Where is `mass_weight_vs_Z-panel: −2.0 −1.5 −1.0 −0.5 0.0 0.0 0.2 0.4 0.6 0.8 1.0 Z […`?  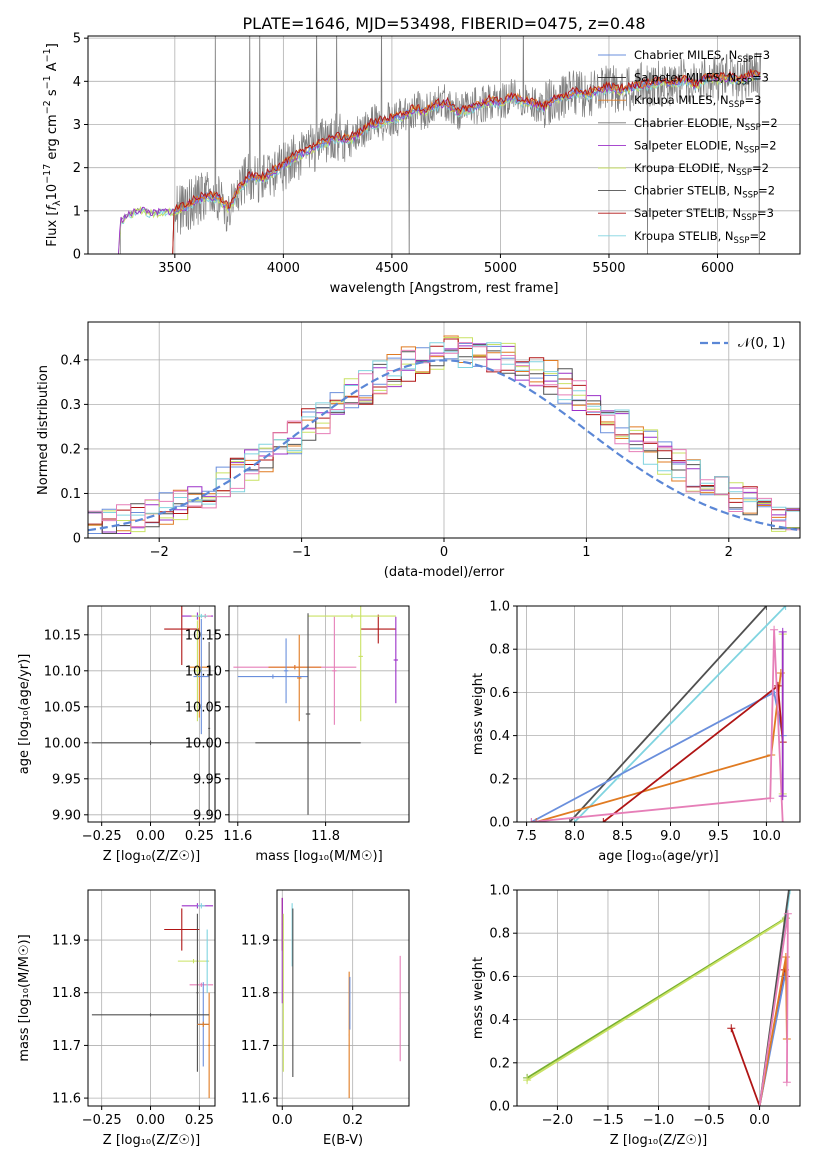 mass_weight_vs_Z-panel: −2.0 −1.5 −1.0 −0.5 0.0 0.0 0.2 0.4 0.6 0.8 1.0 Z [… is located at coordinates (636, 1016).